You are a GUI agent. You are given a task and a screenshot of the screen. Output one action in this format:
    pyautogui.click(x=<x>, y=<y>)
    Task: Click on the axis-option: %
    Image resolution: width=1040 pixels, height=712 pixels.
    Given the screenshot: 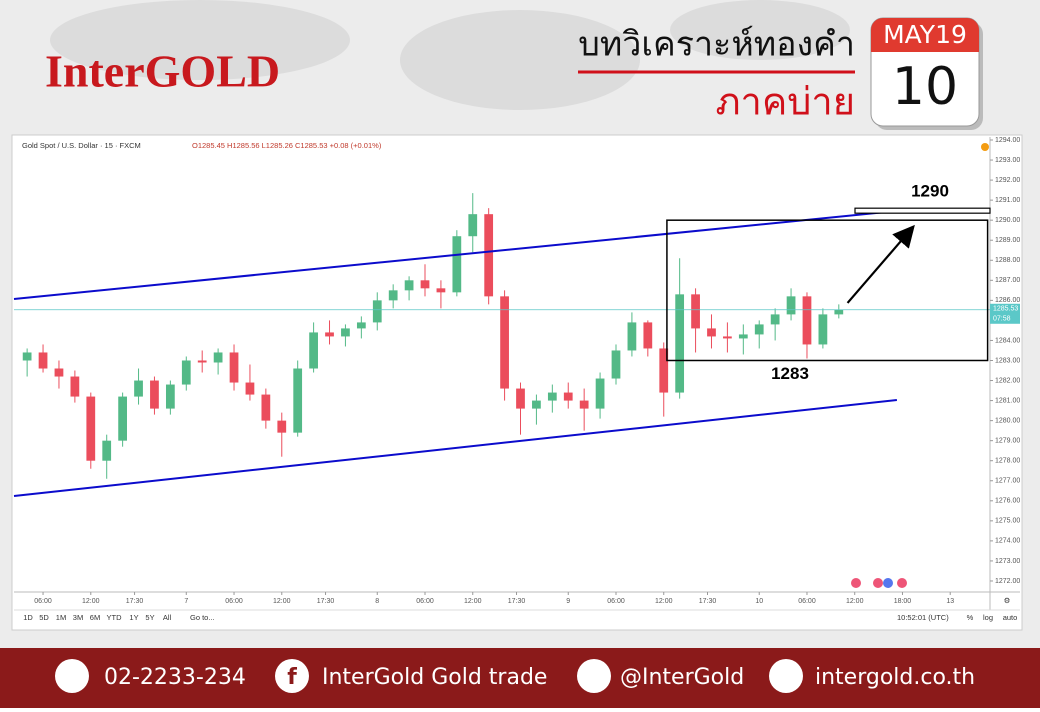 What is the action you would take?
    pyautogui.click(x=970, y=617)
    